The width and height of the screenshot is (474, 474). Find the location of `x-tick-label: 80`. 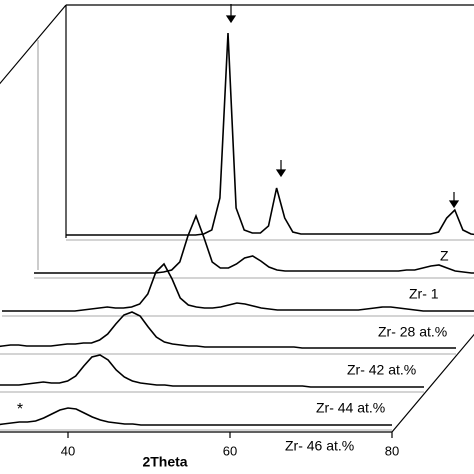

x-tick-label: 80 is located at coordinates (392, 450).